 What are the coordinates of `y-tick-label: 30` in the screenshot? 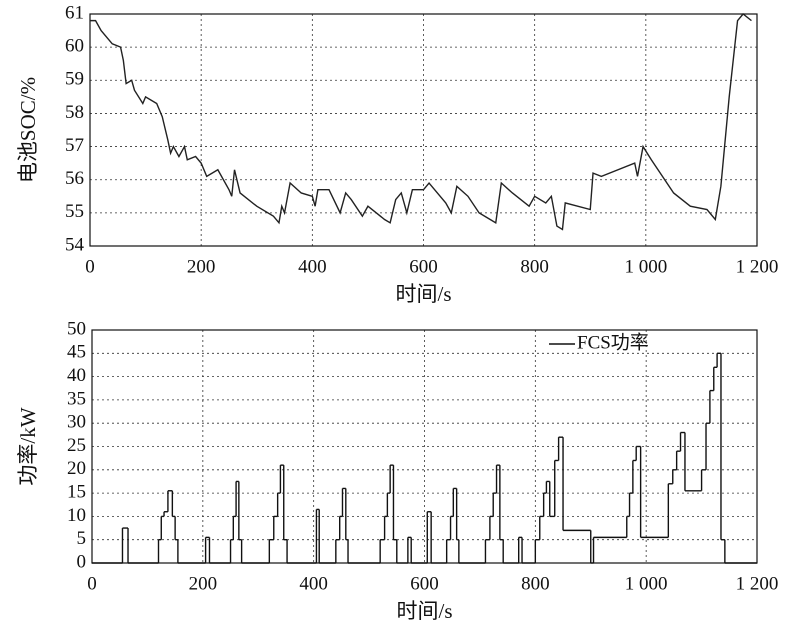 It's located at (76, 422).